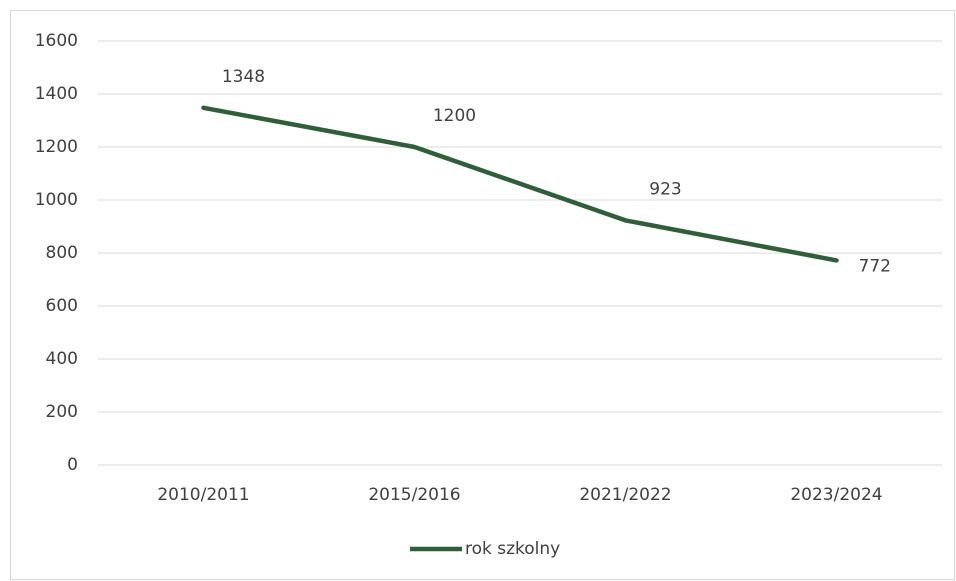 The height and width of the screenshot is (581, 956). I want to click on x-tick-label: 2021/2022, so click(625, 495).